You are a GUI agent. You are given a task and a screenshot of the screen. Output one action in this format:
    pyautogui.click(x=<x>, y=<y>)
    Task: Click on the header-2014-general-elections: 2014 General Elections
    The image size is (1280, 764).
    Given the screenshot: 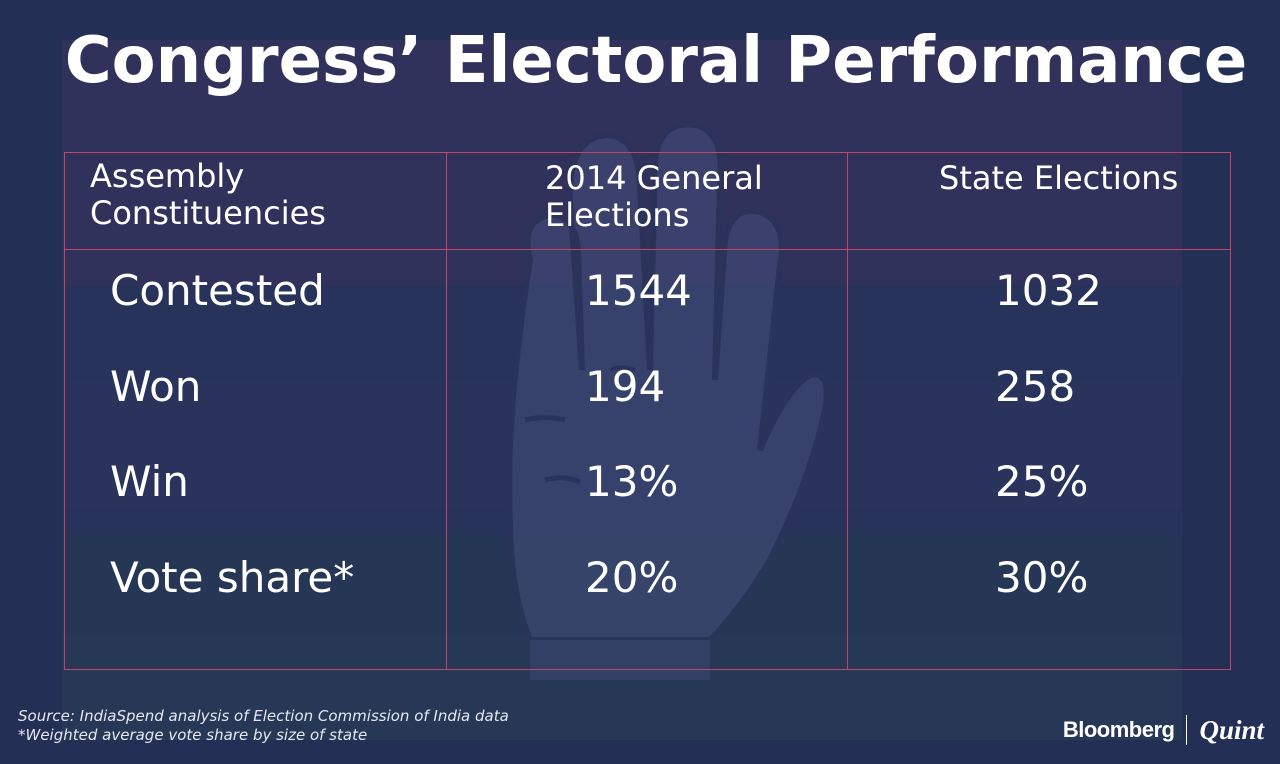 What is the action you would take?
    pyautogui.click(x=695, y=201)
    